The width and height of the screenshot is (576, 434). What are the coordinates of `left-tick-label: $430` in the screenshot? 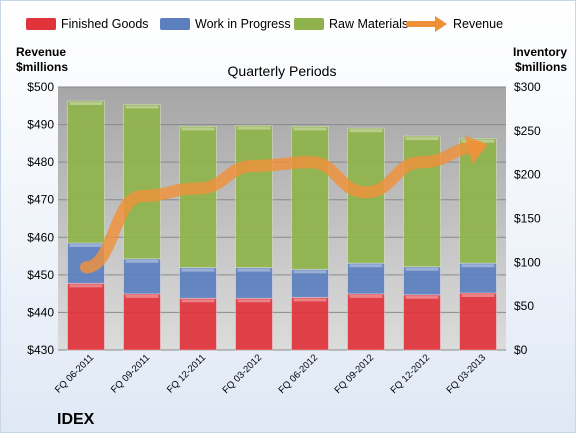 It's located at (40, 350).